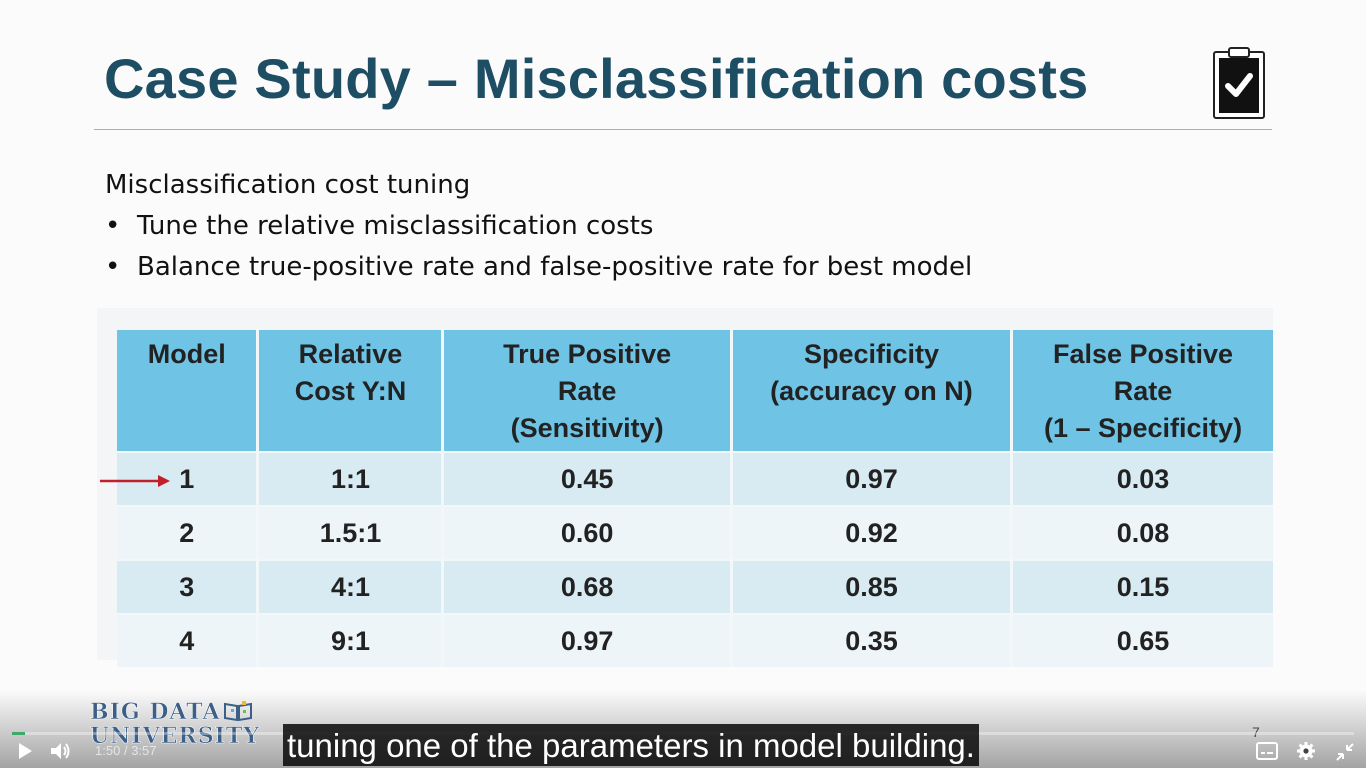 Image resolution: width=1366 pixels, height=768 pixels. I want to click on logo-line: BIG DATA, so click(155, 712).